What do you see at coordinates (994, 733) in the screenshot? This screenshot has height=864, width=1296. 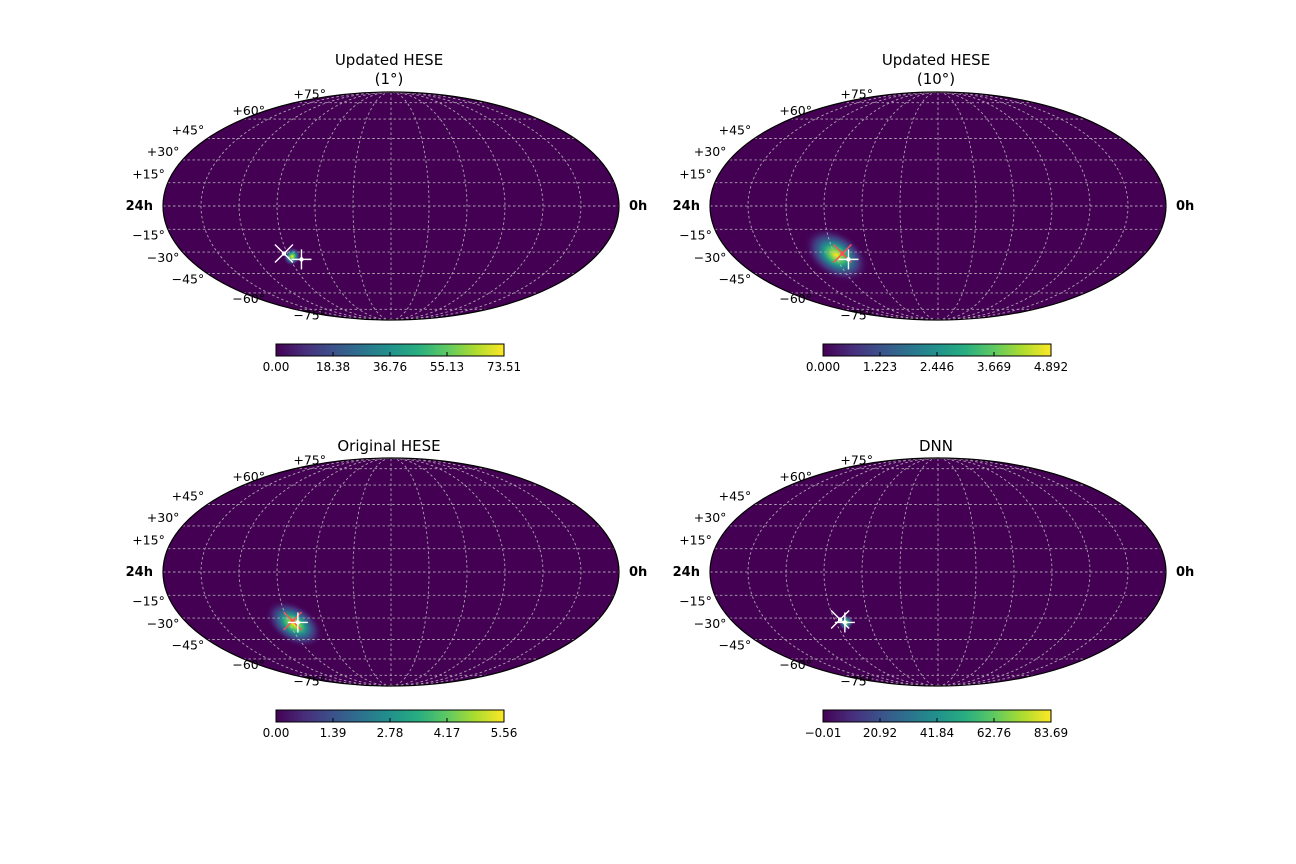 I see `colorbar-tick-label: 62.76` at bounding box center [994, 733].